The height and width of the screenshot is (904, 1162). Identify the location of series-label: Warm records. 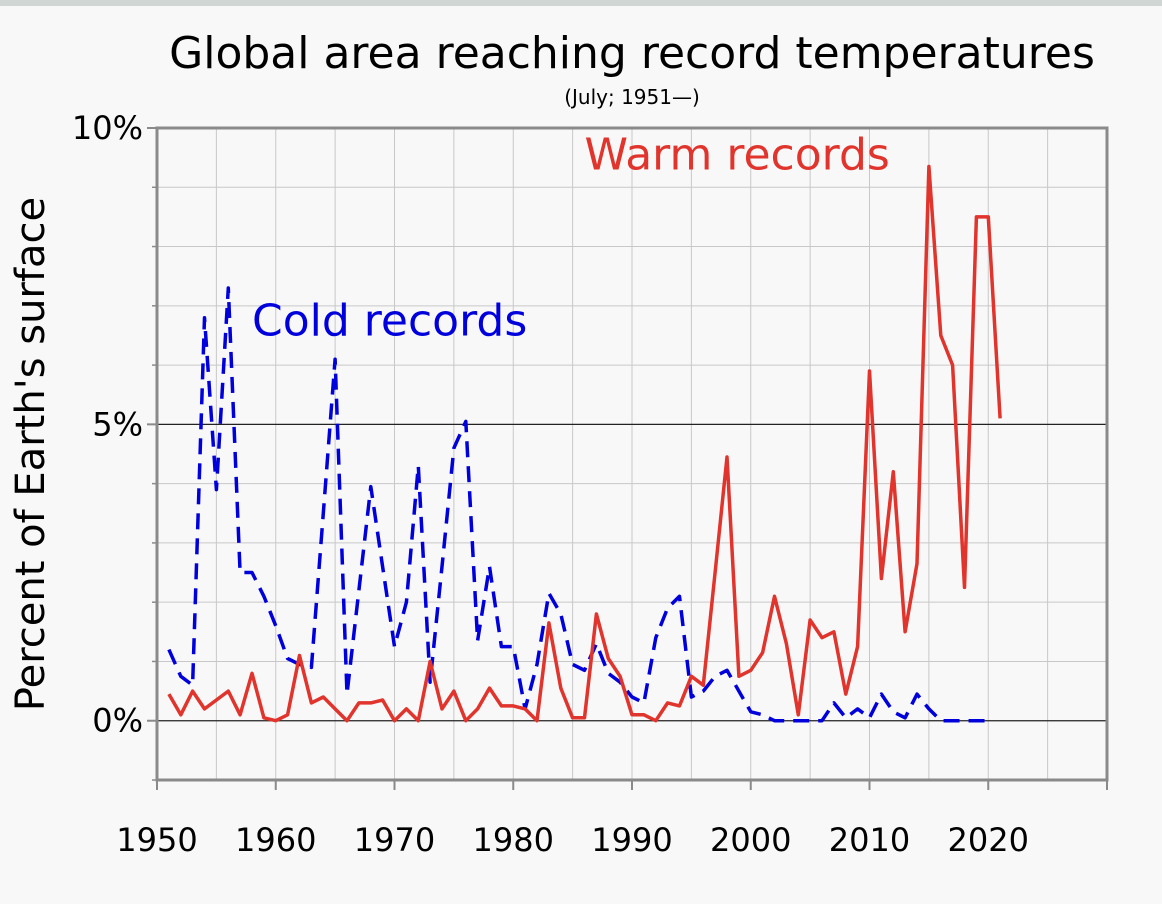
(737, 154).